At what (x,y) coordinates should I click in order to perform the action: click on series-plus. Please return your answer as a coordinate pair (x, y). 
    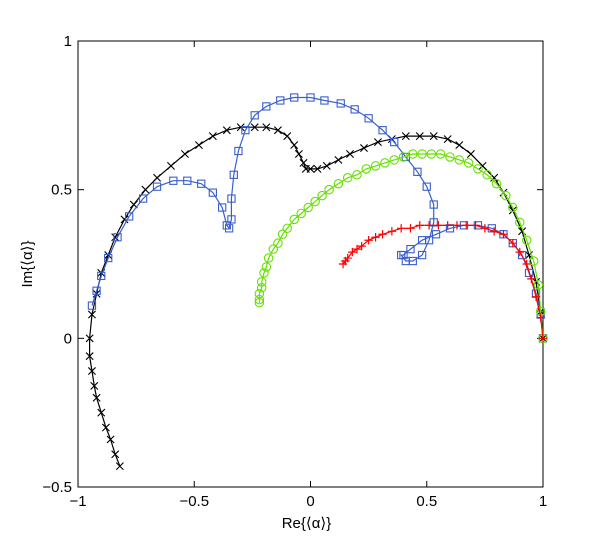
    Looking at the image, I should click on (443, 282).